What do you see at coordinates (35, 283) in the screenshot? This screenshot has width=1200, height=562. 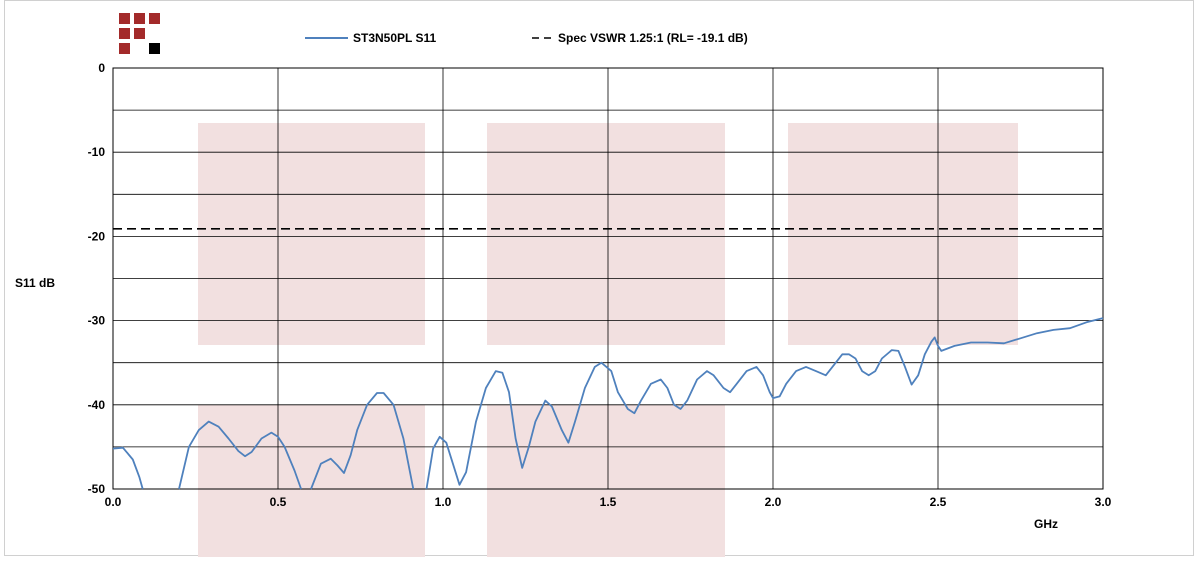 I see `y-axis-label: S11 dB` at bounding box center [35, 283].